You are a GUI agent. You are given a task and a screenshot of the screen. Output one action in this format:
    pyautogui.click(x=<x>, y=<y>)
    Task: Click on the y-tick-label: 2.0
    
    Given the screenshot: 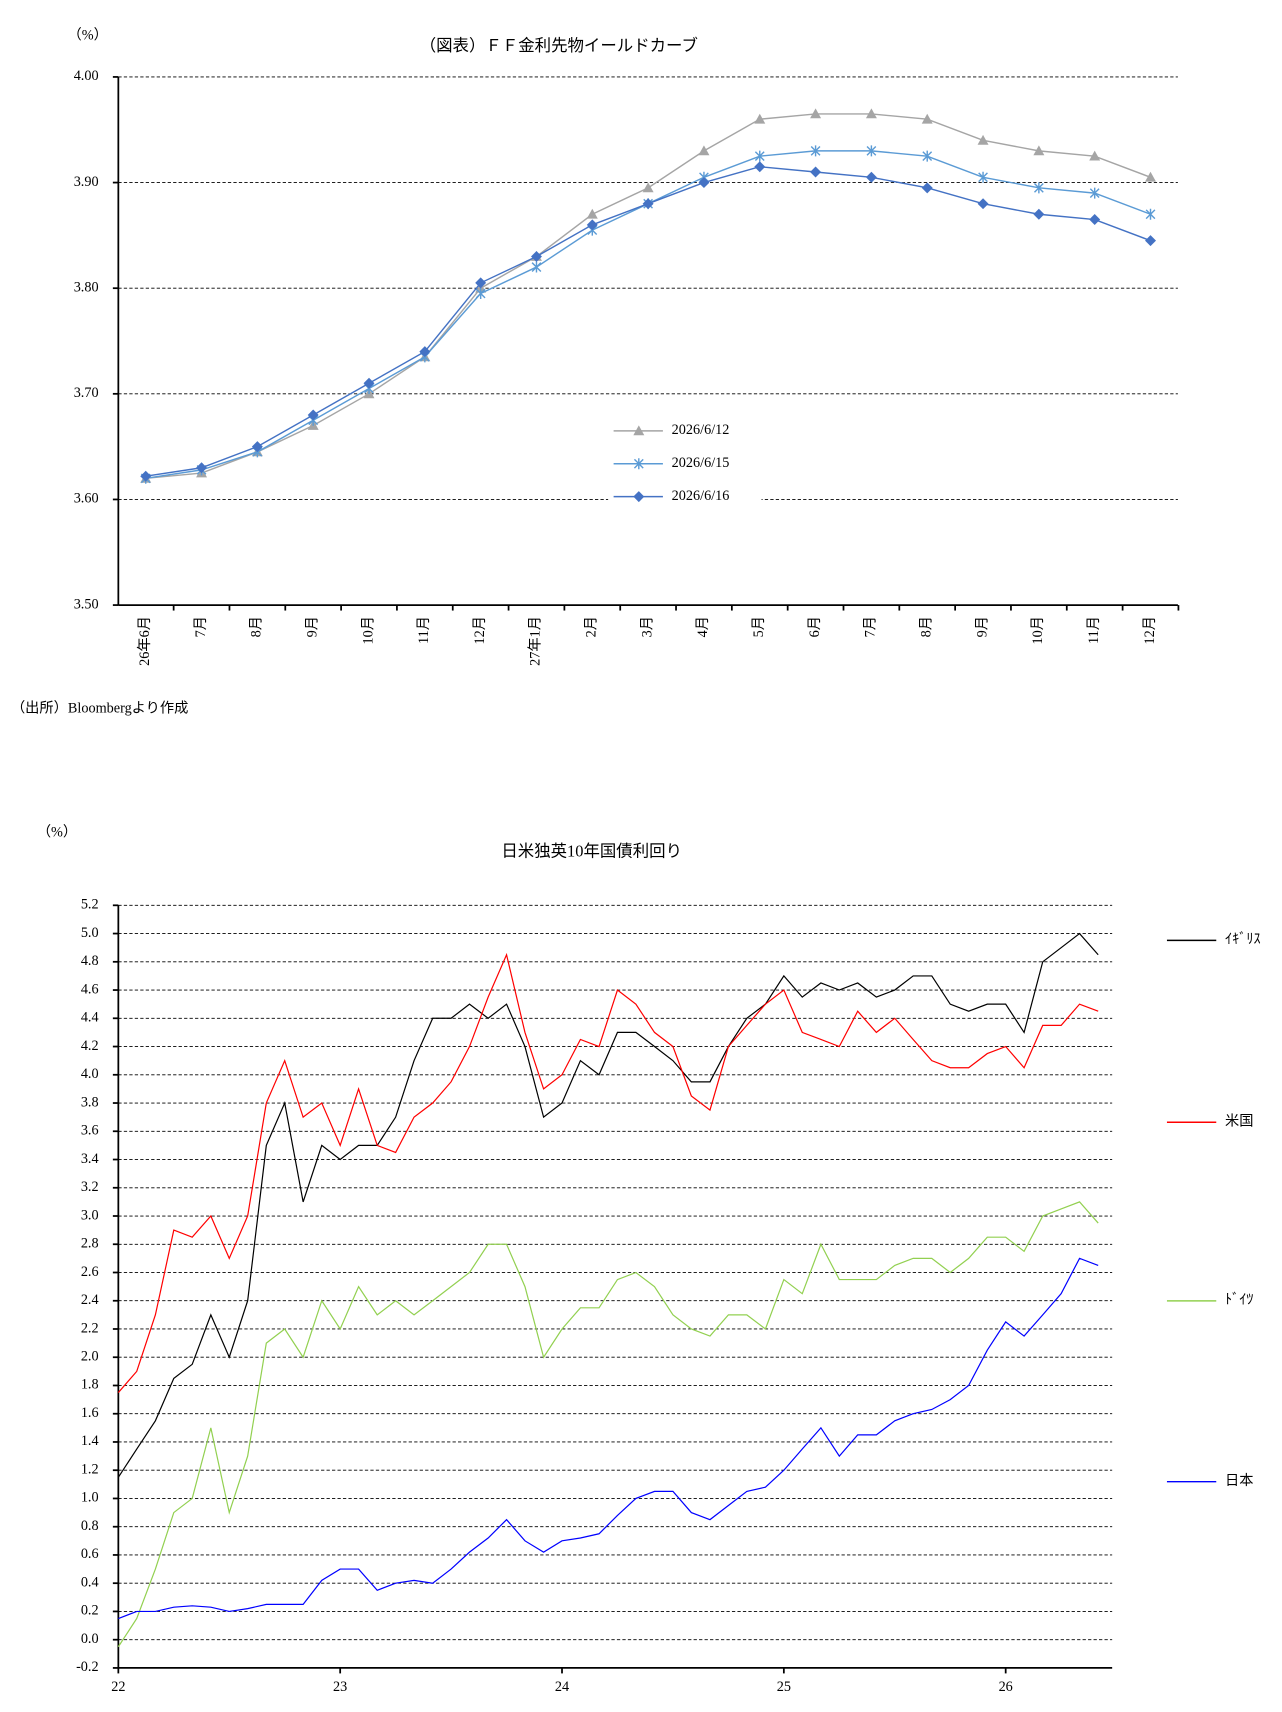 What is the action you would take?
    pyautogui.click(x=90, y=1356)
    